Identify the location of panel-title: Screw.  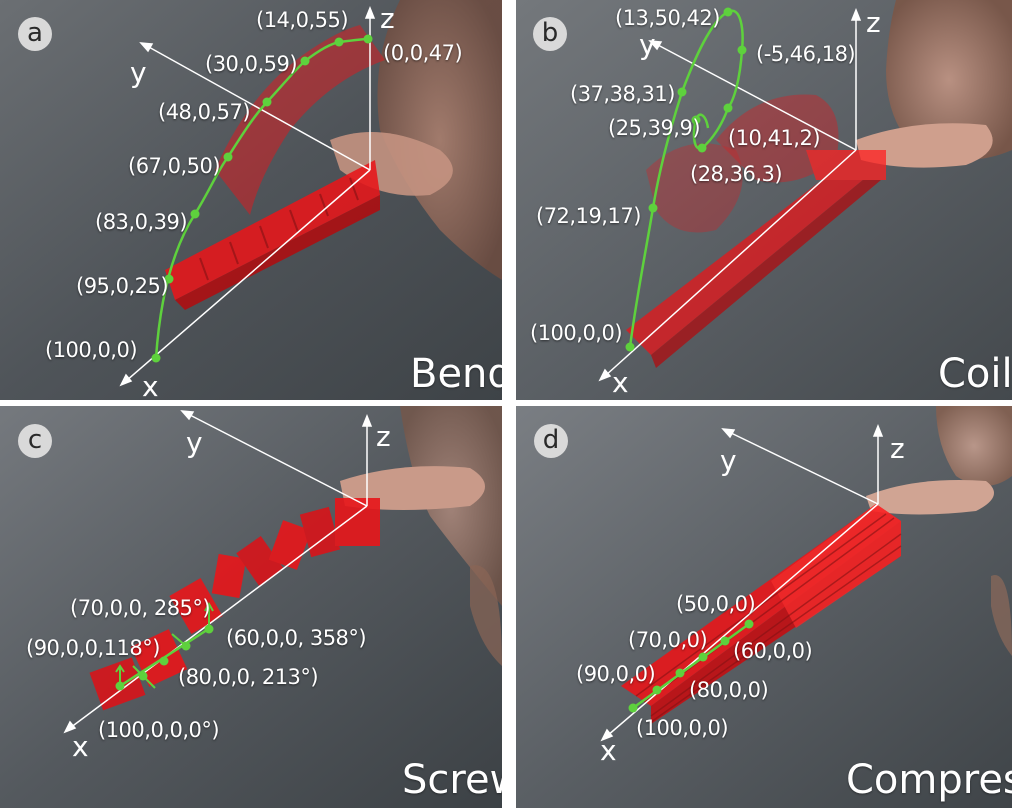
(452, 780).